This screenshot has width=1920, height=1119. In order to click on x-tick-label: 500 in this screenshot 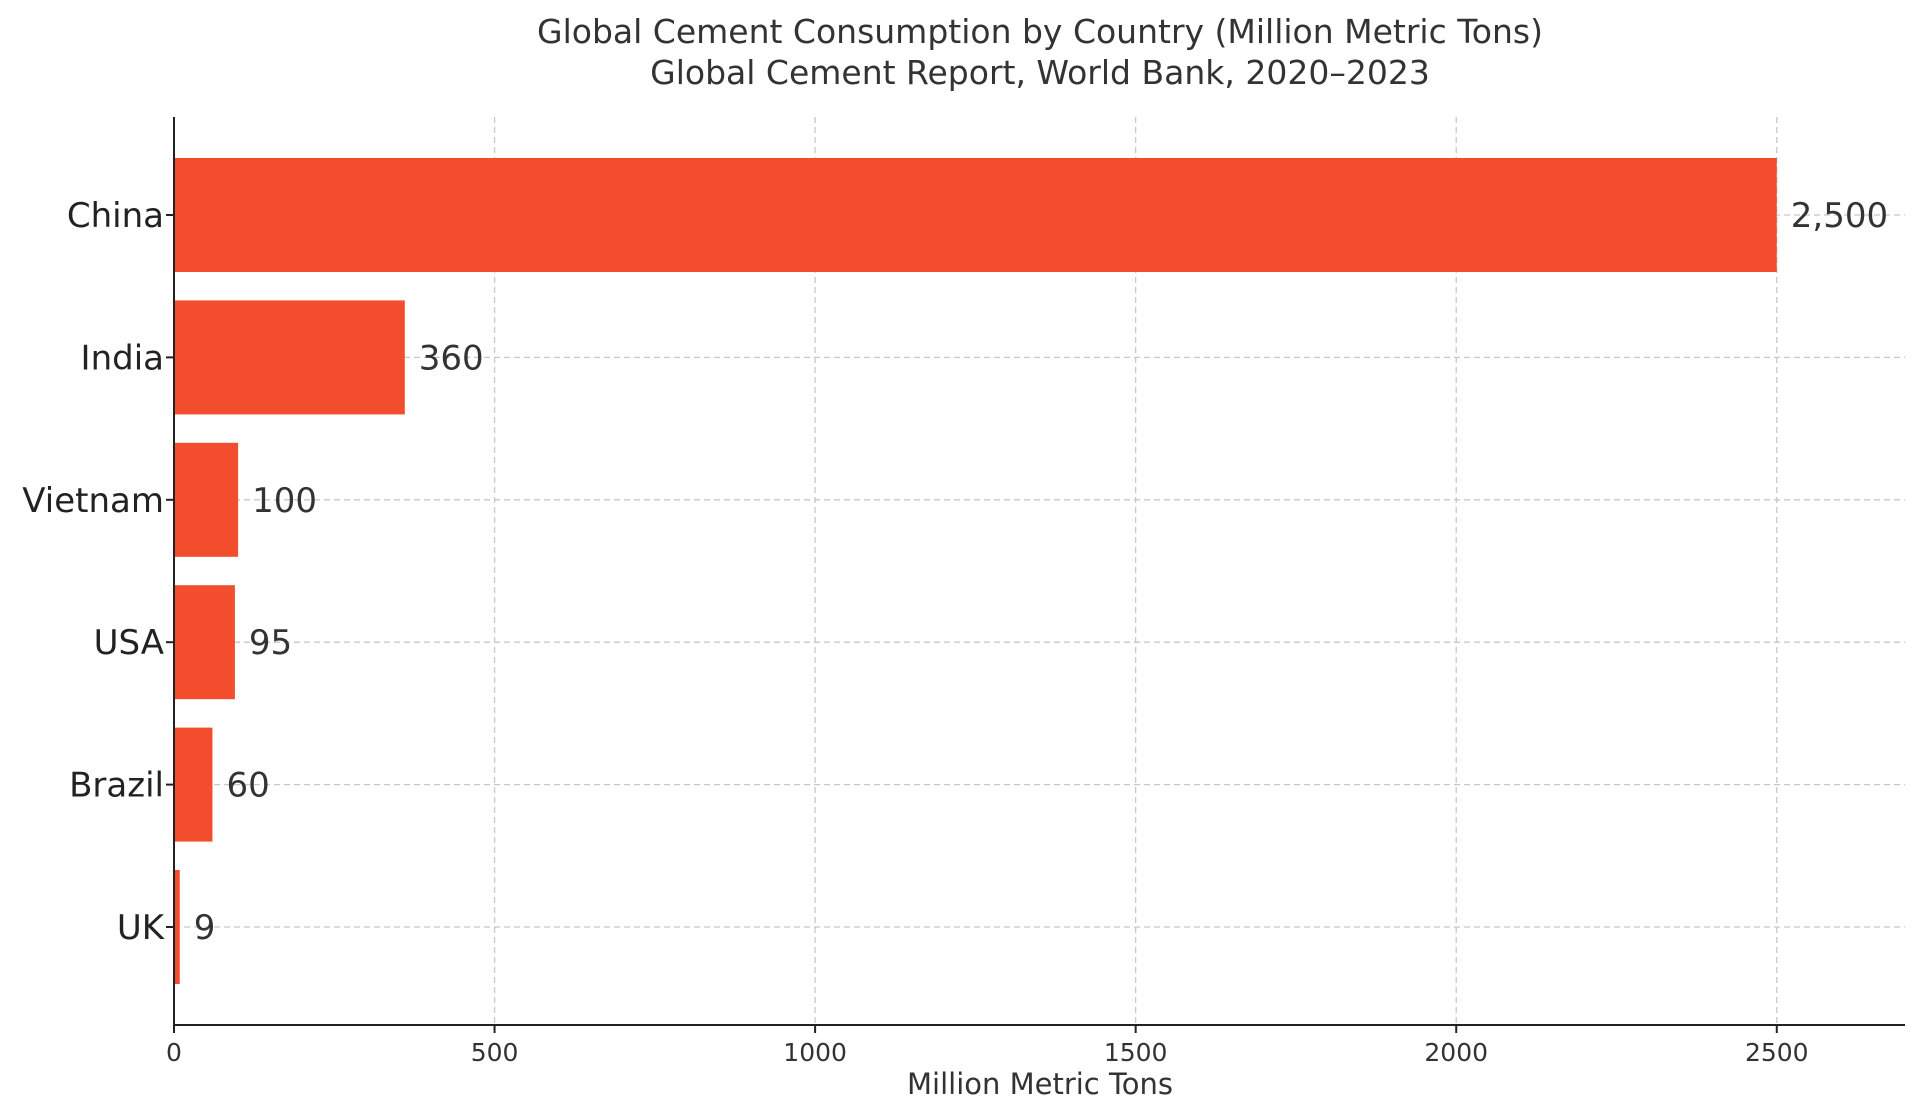, I will do `click(495, 1052)`.